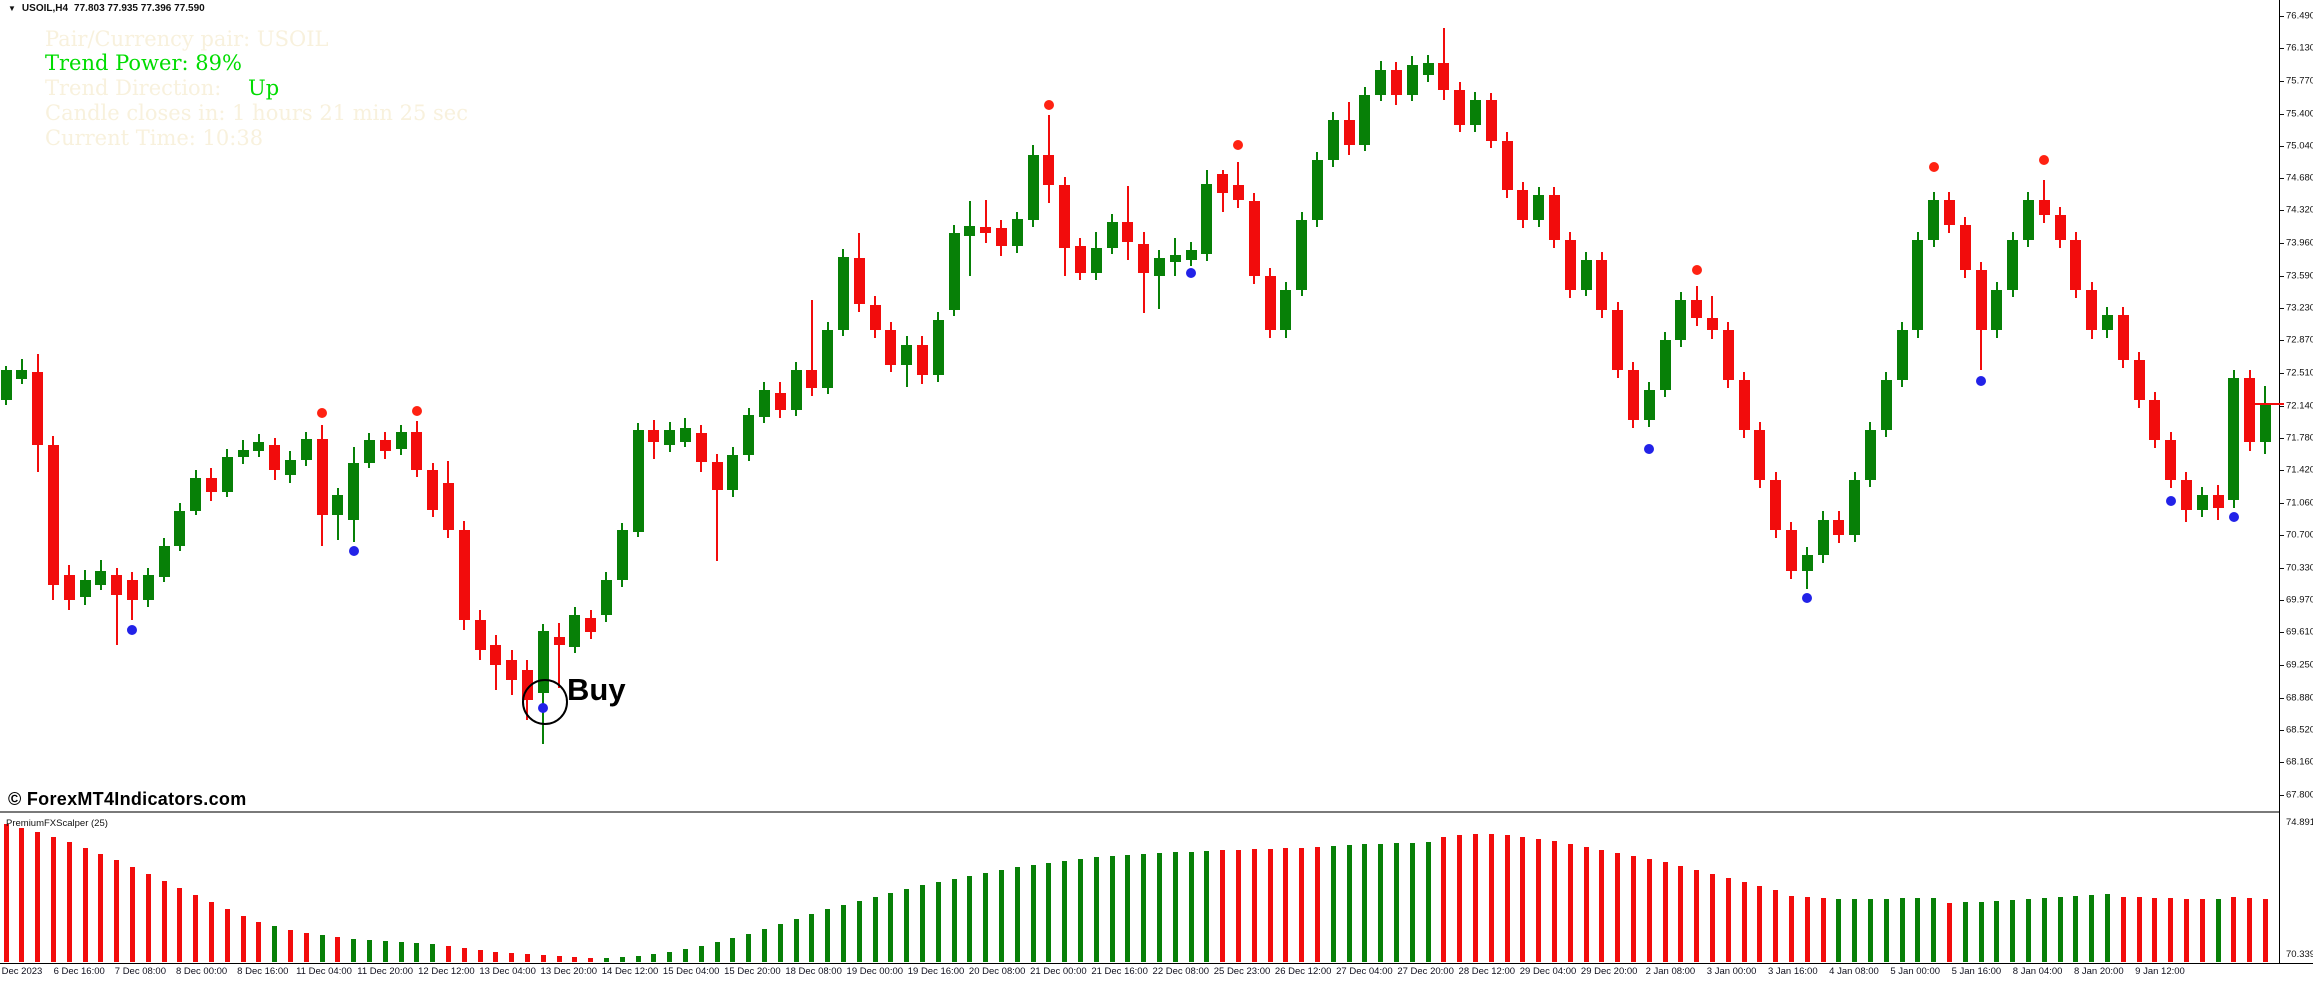  Describe the element at coordinates (21, 971) in the screenshot. I see `time-axis-label: 6 Dec 2023` at that location.